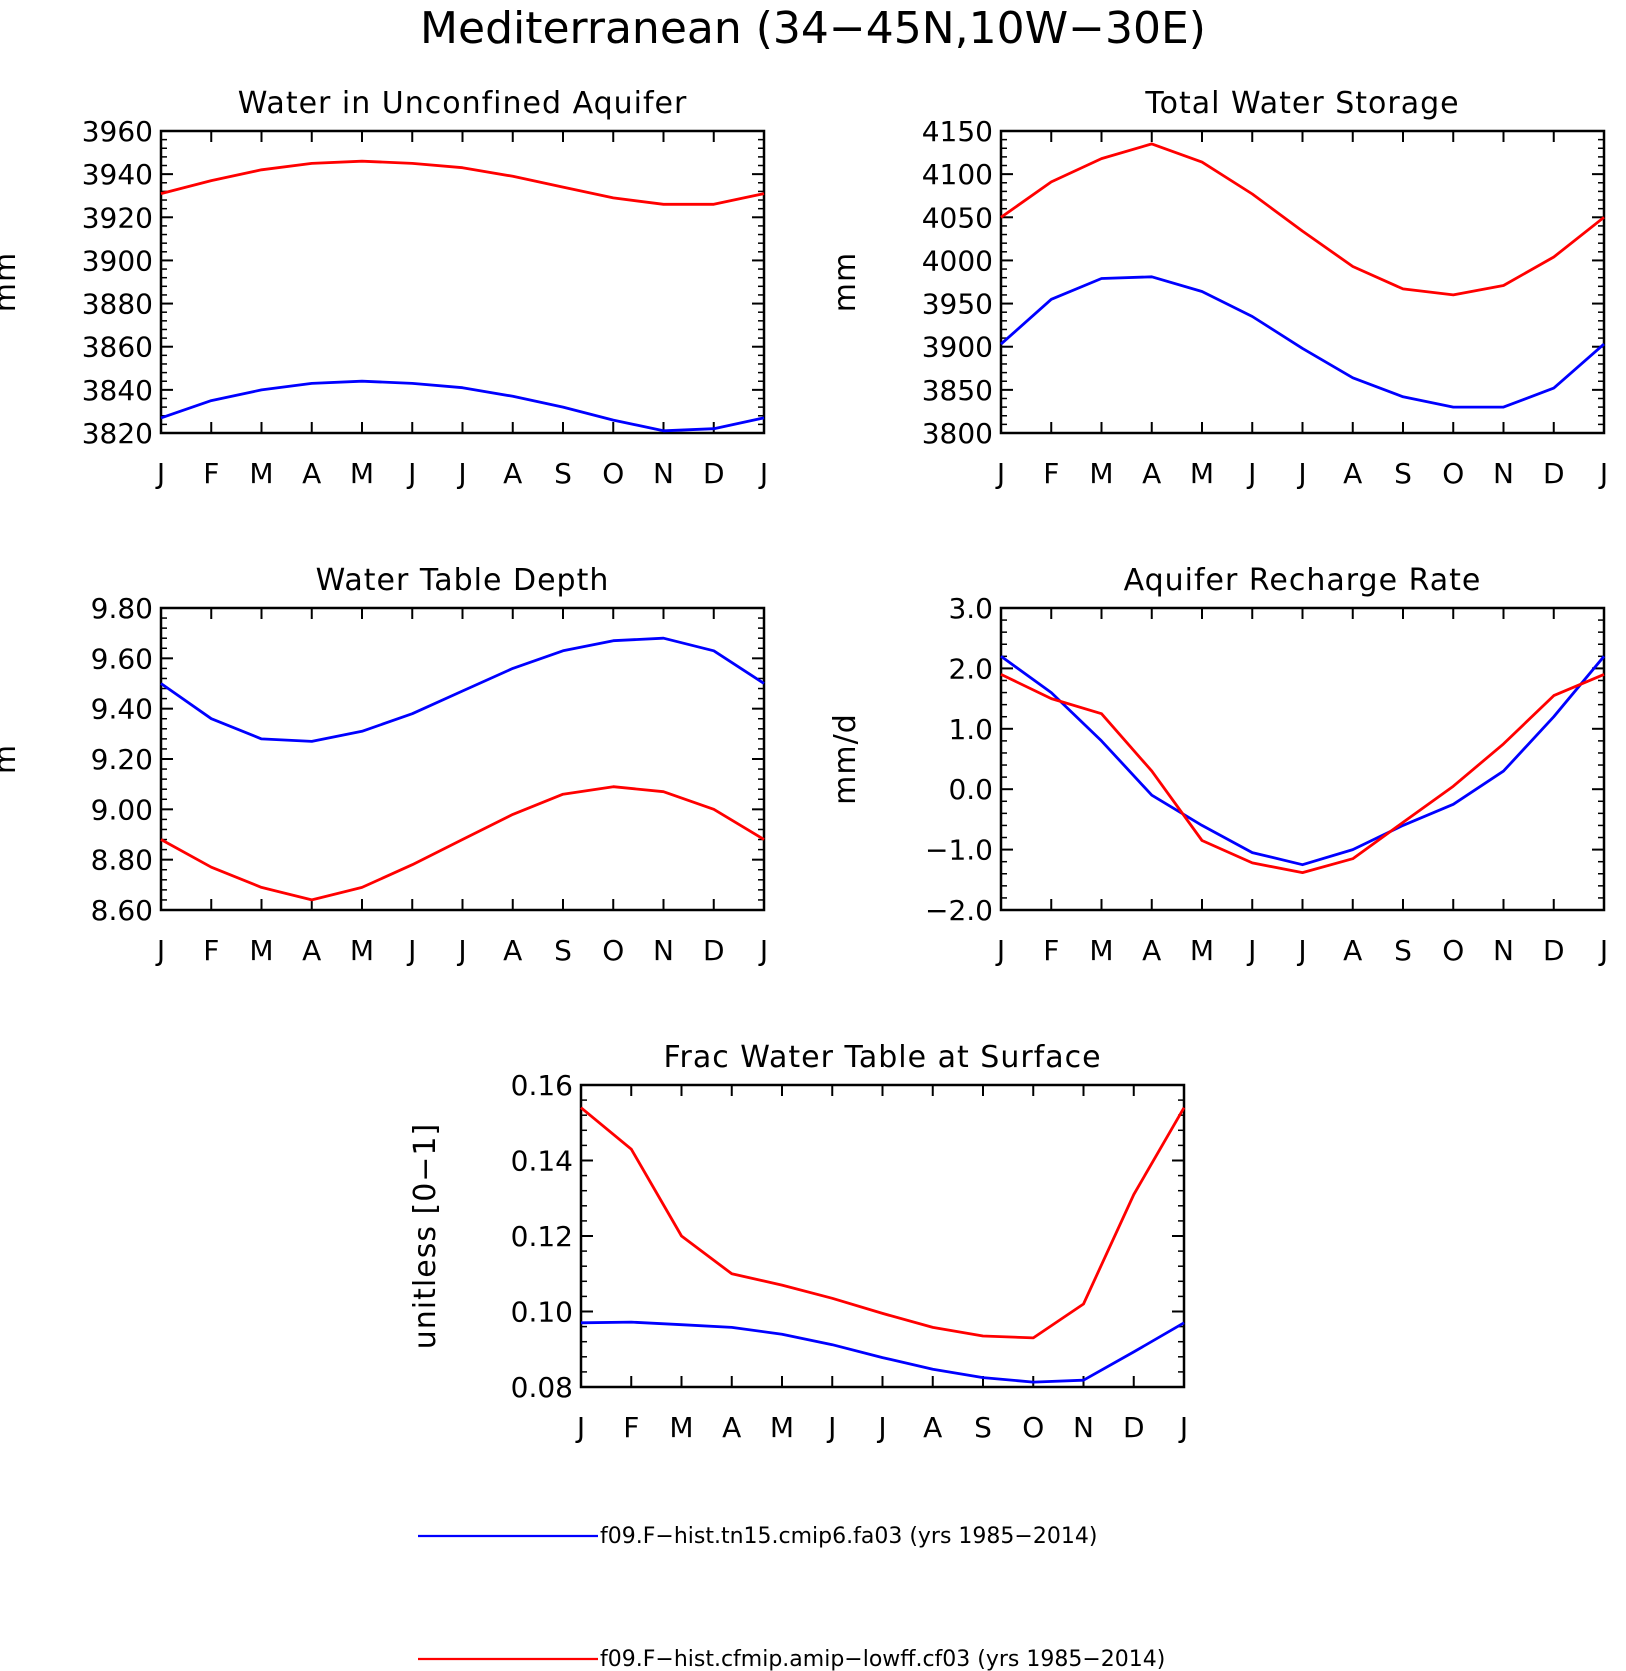  What do you see at coordinates (117, 433) in the screenshot?
I see `y-tick-label: 3820` at bounding box center [117, 433].